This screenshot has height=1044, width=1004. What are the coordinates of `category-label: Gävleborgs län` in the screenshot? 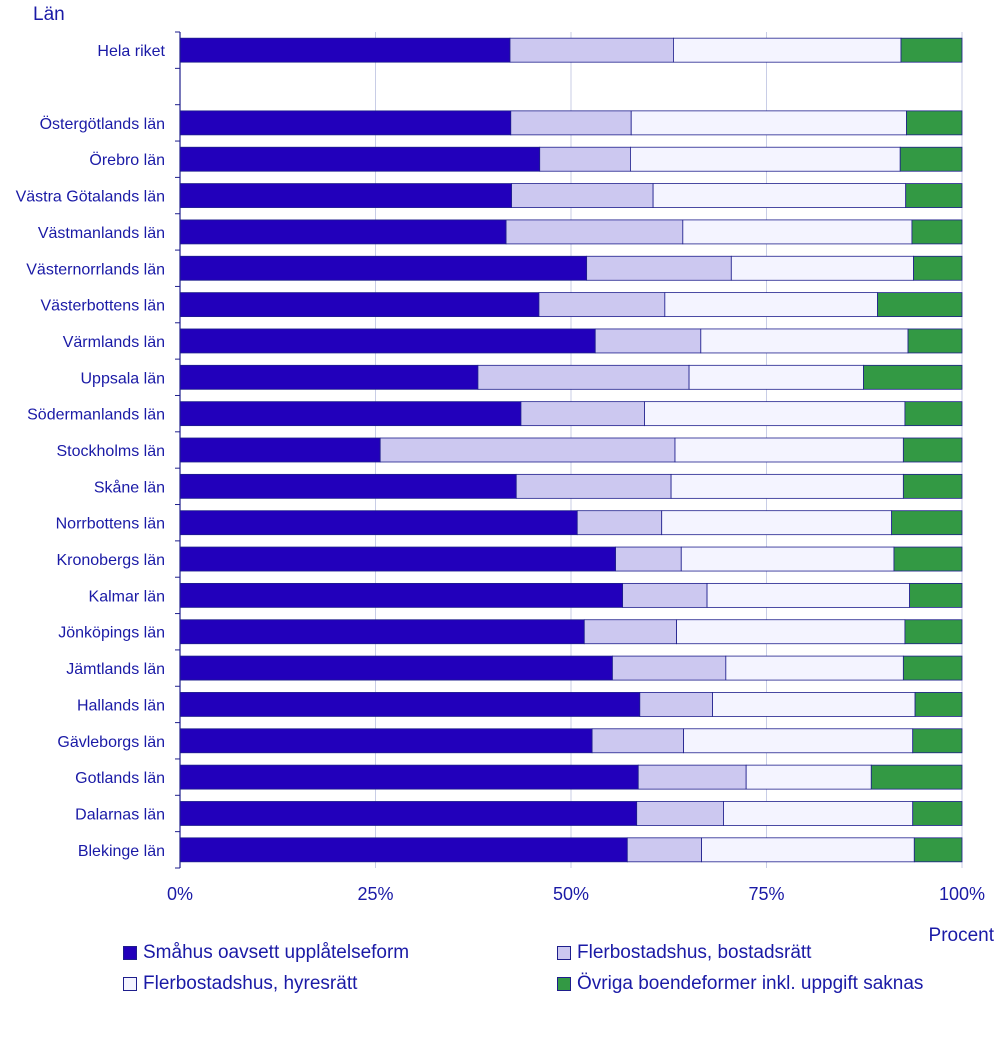 It's located at (111, 742).